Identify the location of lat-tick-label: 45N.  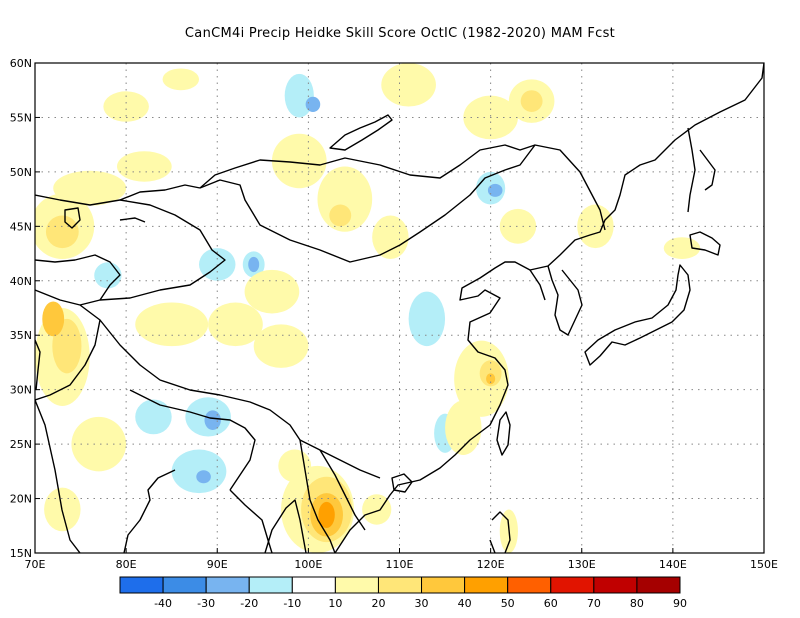
(21, 226).